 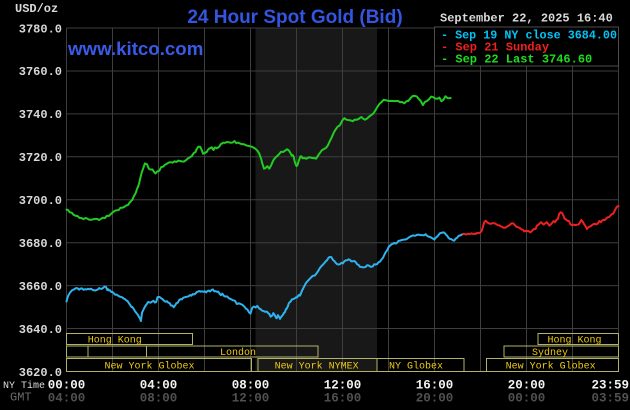 What do you see at coordinates (135, 48) in the screenshot?
I see `svg-text: www.kitco.com` at bounding box center [135, 48].